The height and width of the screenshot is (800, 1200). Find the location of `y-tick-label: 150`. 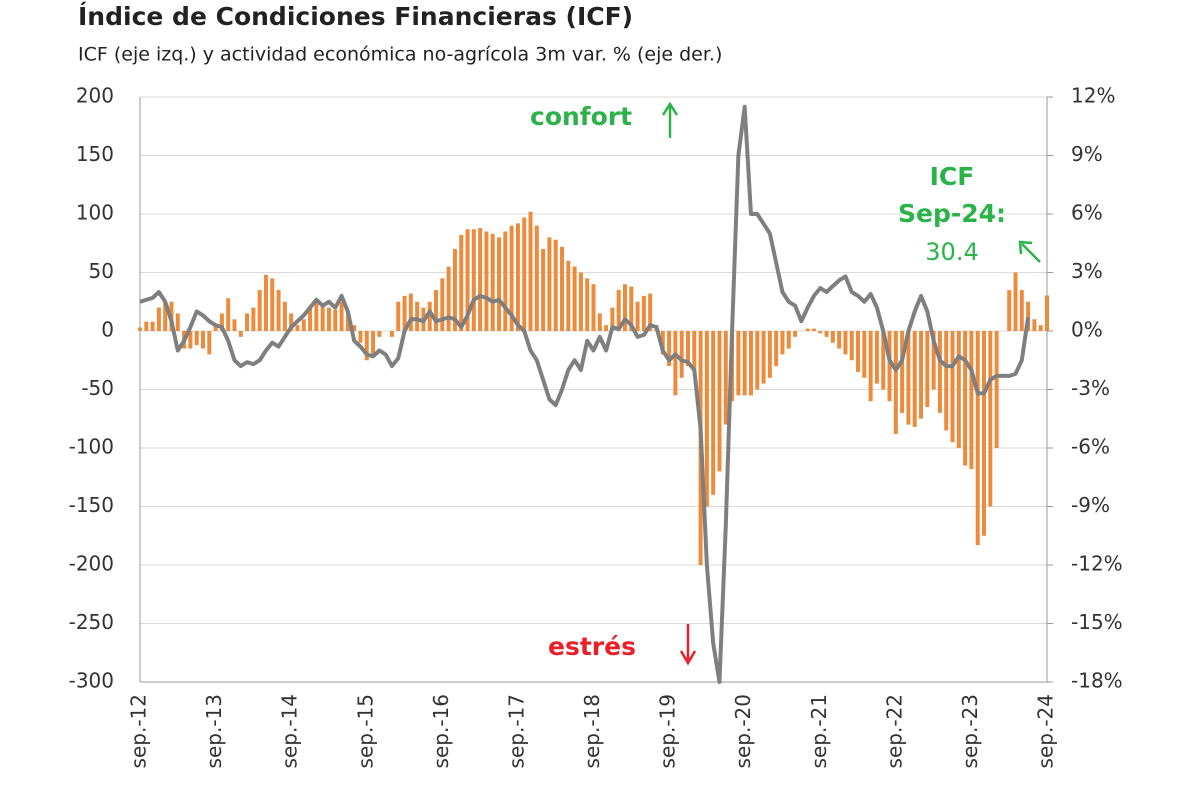

y-tick-label: 150 is located at coordinates (95, 154).